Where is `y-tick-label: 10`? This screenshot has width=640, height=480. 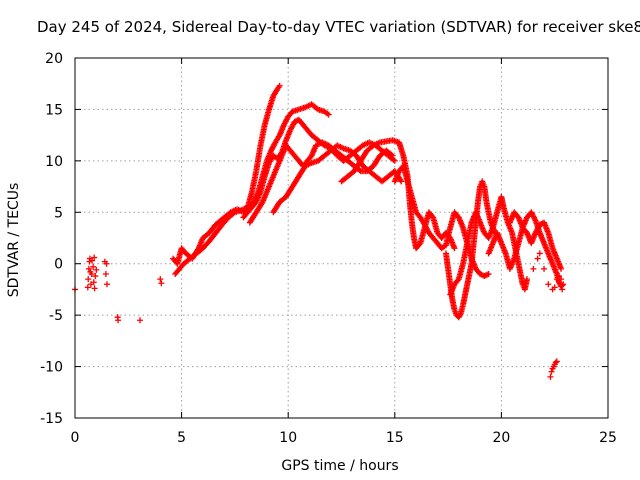
y-tick-label: 10 is located at coordinates (54, 162).